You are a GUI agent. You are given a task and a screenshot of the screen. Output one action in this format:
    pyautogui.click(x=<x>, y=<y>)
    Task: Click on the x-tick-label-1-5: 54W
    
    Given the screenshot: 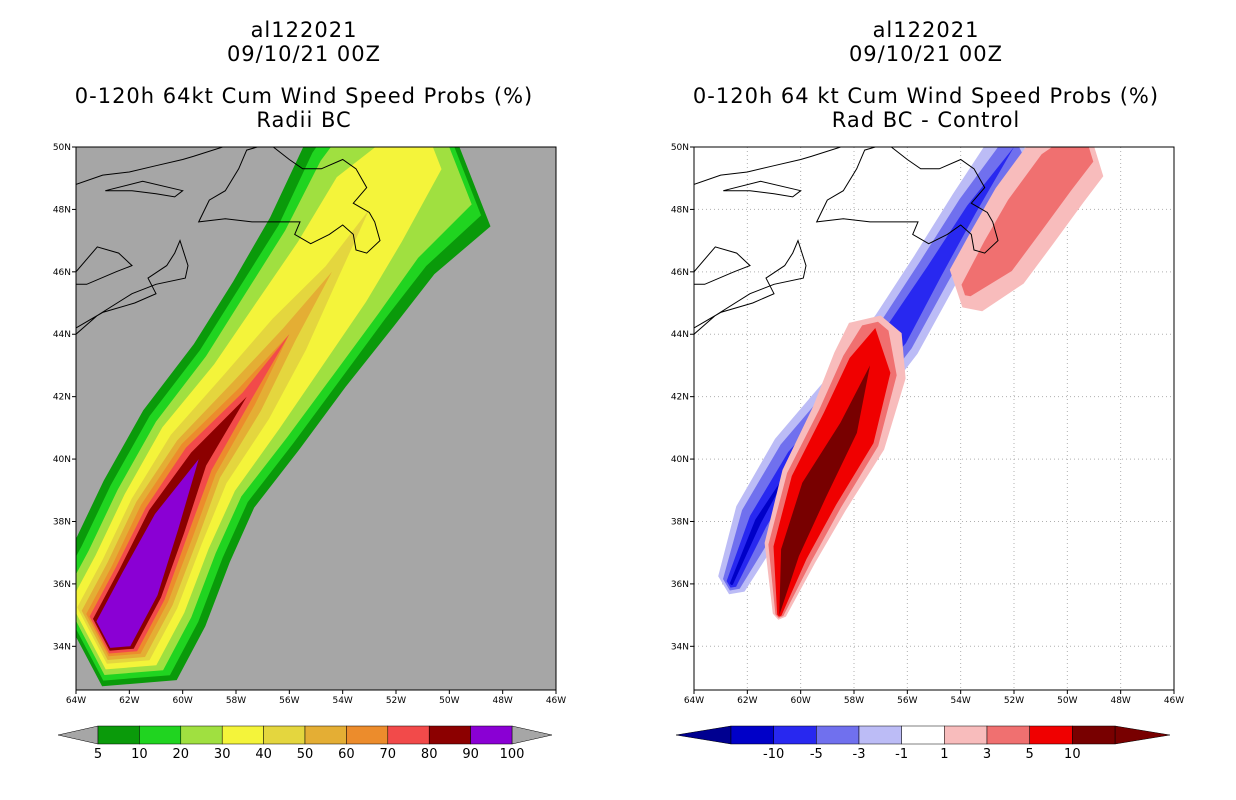 What is the action you would take?
    pyautogui.click(x=960, y=701)
    